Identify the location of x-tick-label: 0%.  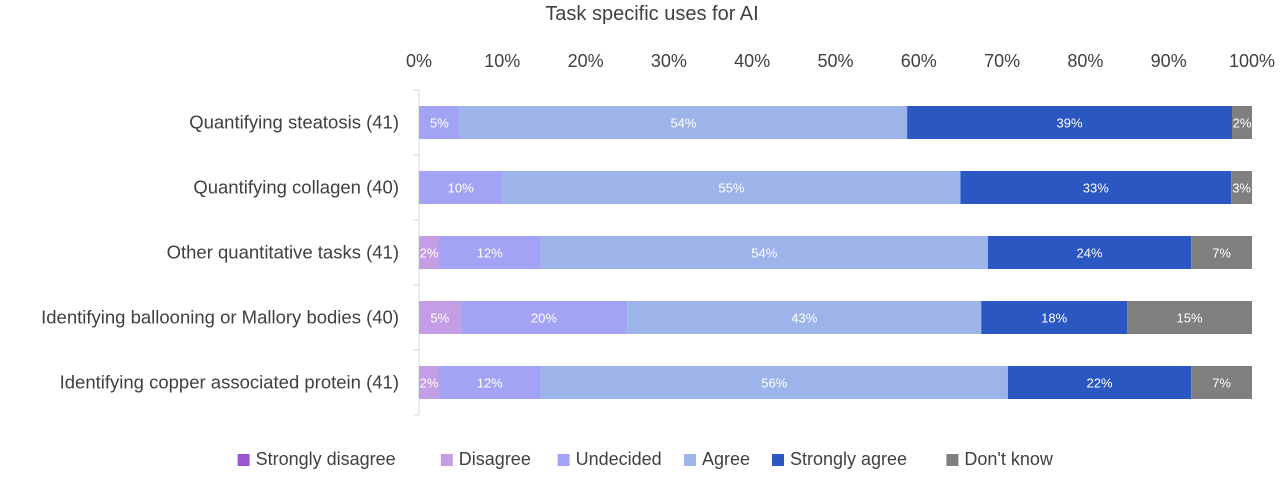
(419, 61).